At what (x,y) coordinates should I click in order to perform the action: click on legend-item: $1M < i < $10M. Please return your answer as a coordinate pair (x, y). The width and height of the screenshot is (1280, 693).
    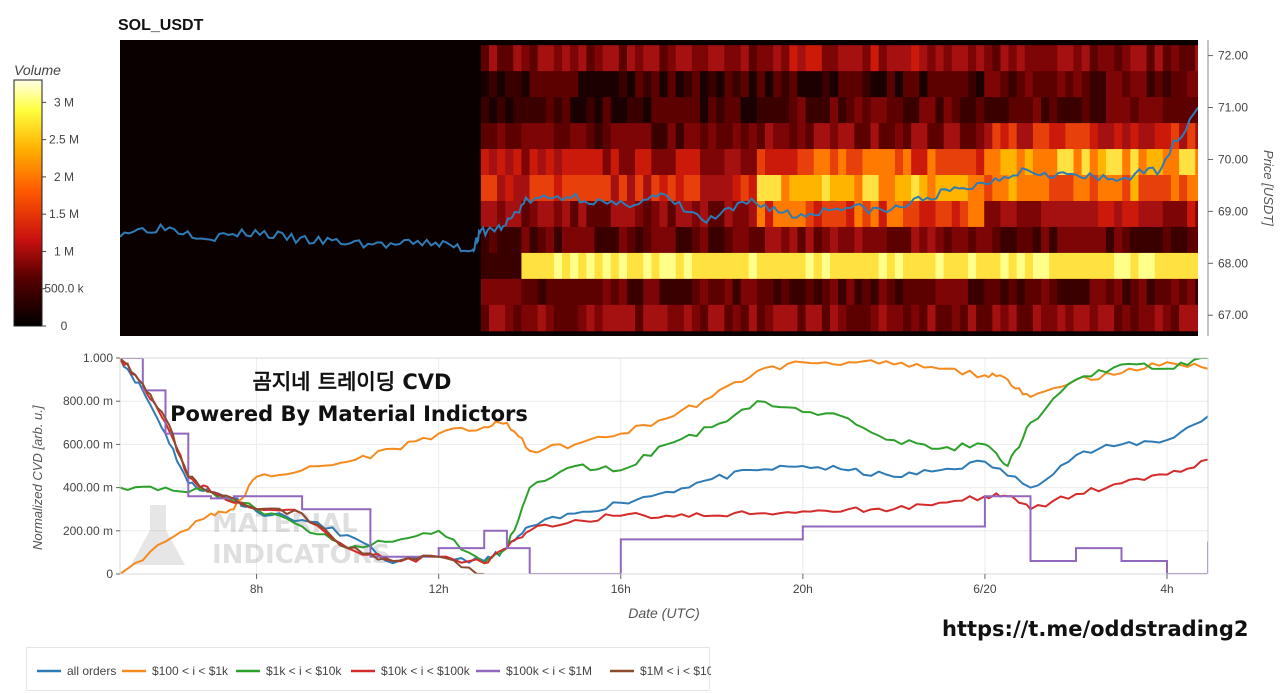
    Looking at the image, I should click on (660, 671).